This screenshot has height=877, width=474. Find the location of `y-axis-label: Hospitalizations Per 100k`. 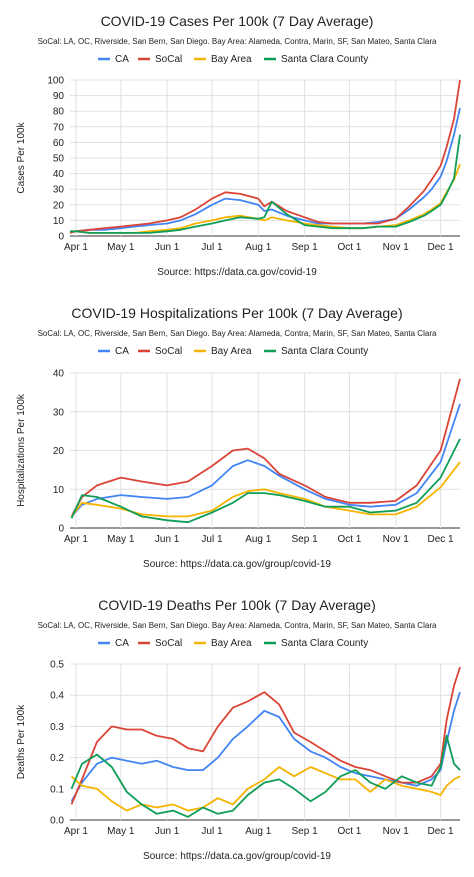

y-axis-label: Hospitalizations Per 100k is located at coordinates (21, 450).